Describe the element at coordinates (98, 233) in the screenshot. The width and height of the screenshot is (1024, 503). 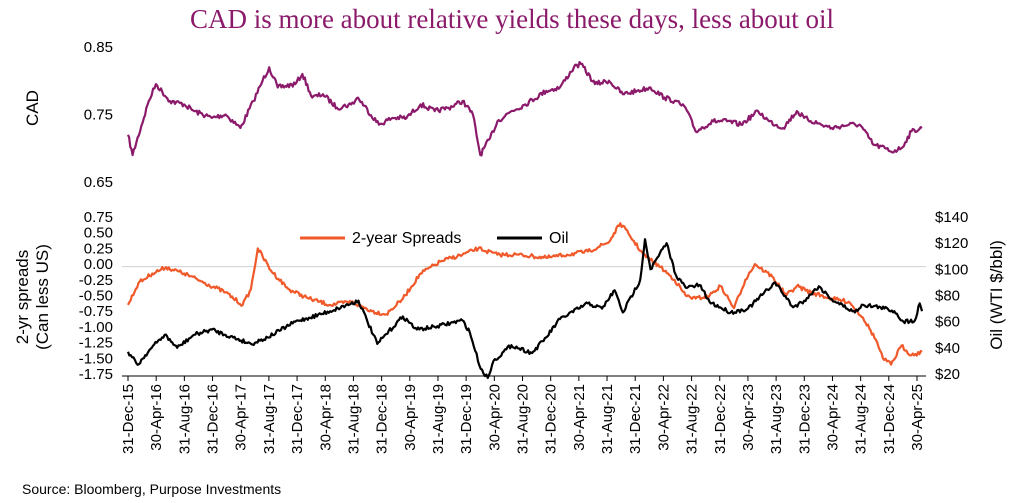
I see `spreads-y-tick-label: 0.50` at that location.